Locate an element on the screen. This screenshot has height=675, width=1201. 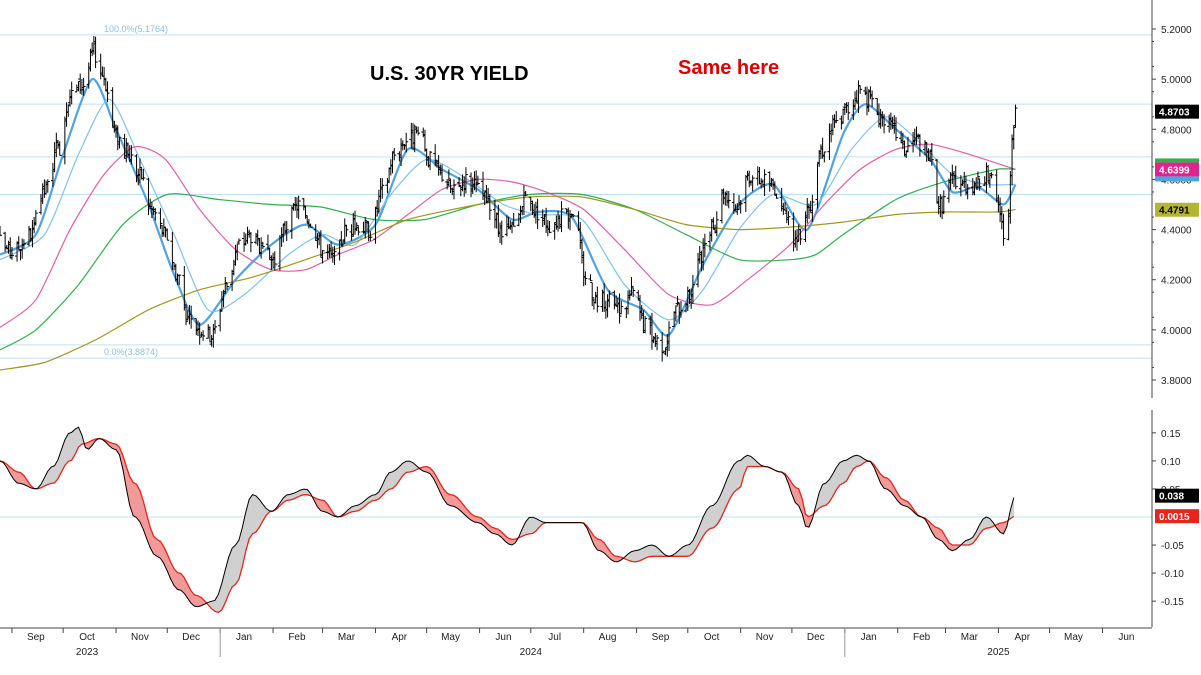
x-month-label: Feb is located at coordinates (297, 637).